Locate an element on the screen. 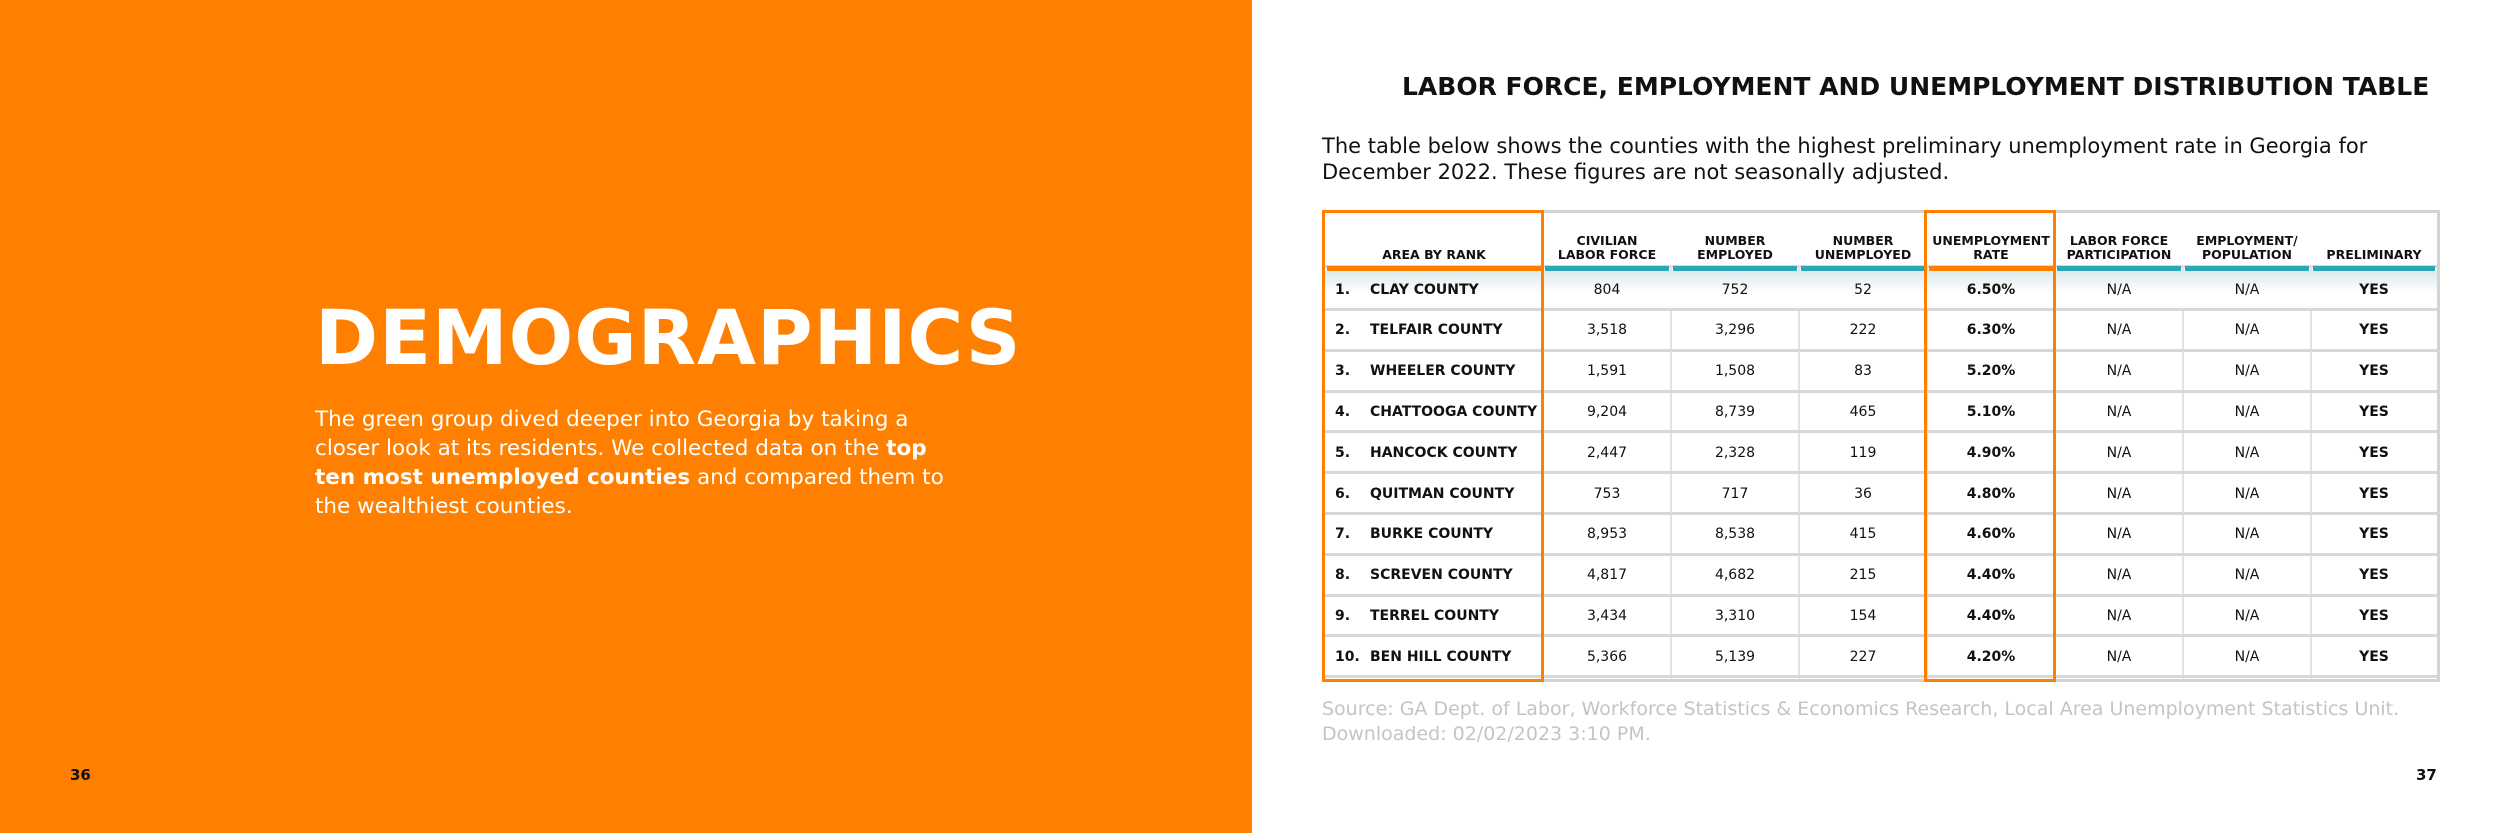  rank-number: 7. is located at coordinates (1343, 534).